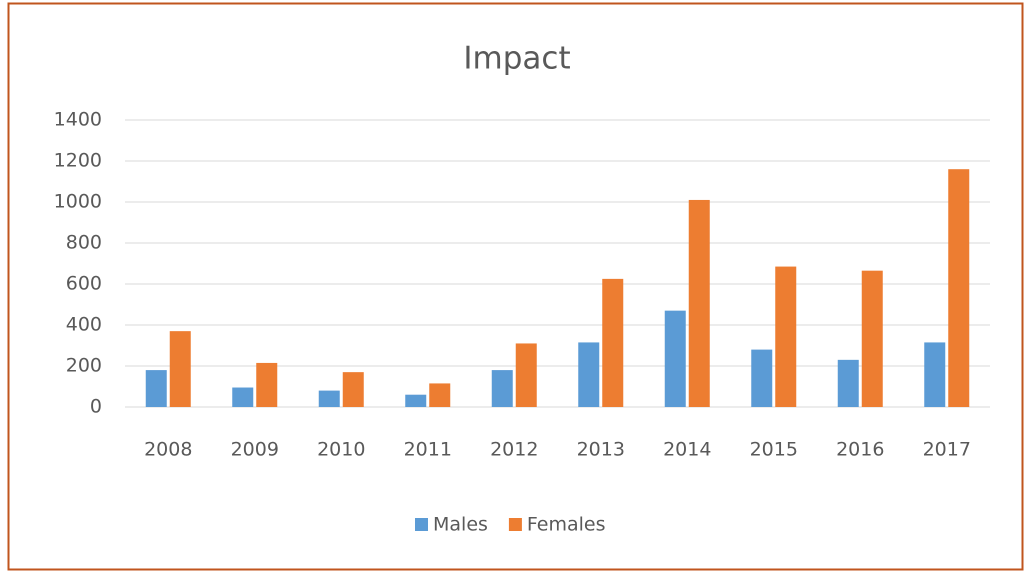 This screenshot has width=1030, height=572. What do you see at coordinates (947, 450) in the screenshot?
I see `x-tick-label: 2017` at bounding box center [947, 450].